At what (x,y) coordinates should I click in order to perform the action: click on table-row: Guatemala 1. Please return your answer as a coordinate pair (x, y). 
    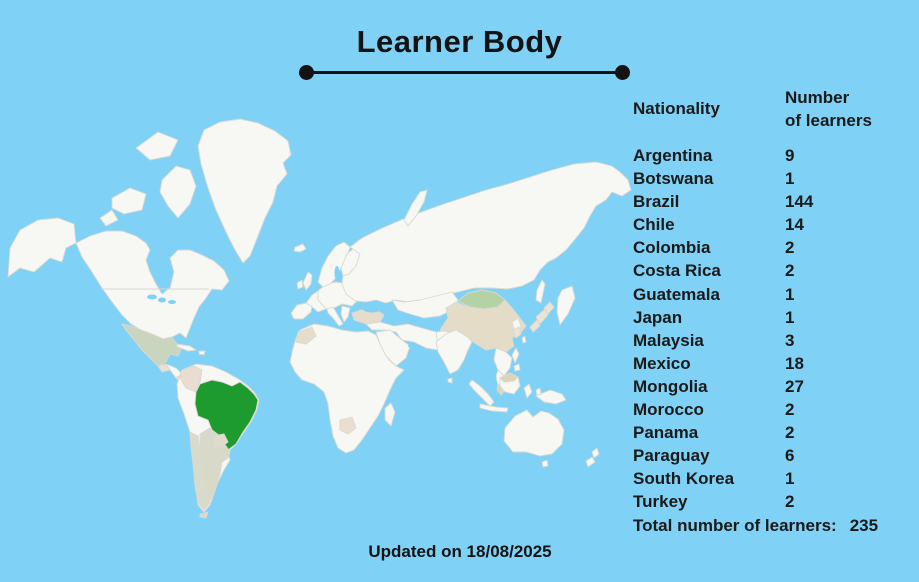
    Looking at the image, I should click on (774, 294).